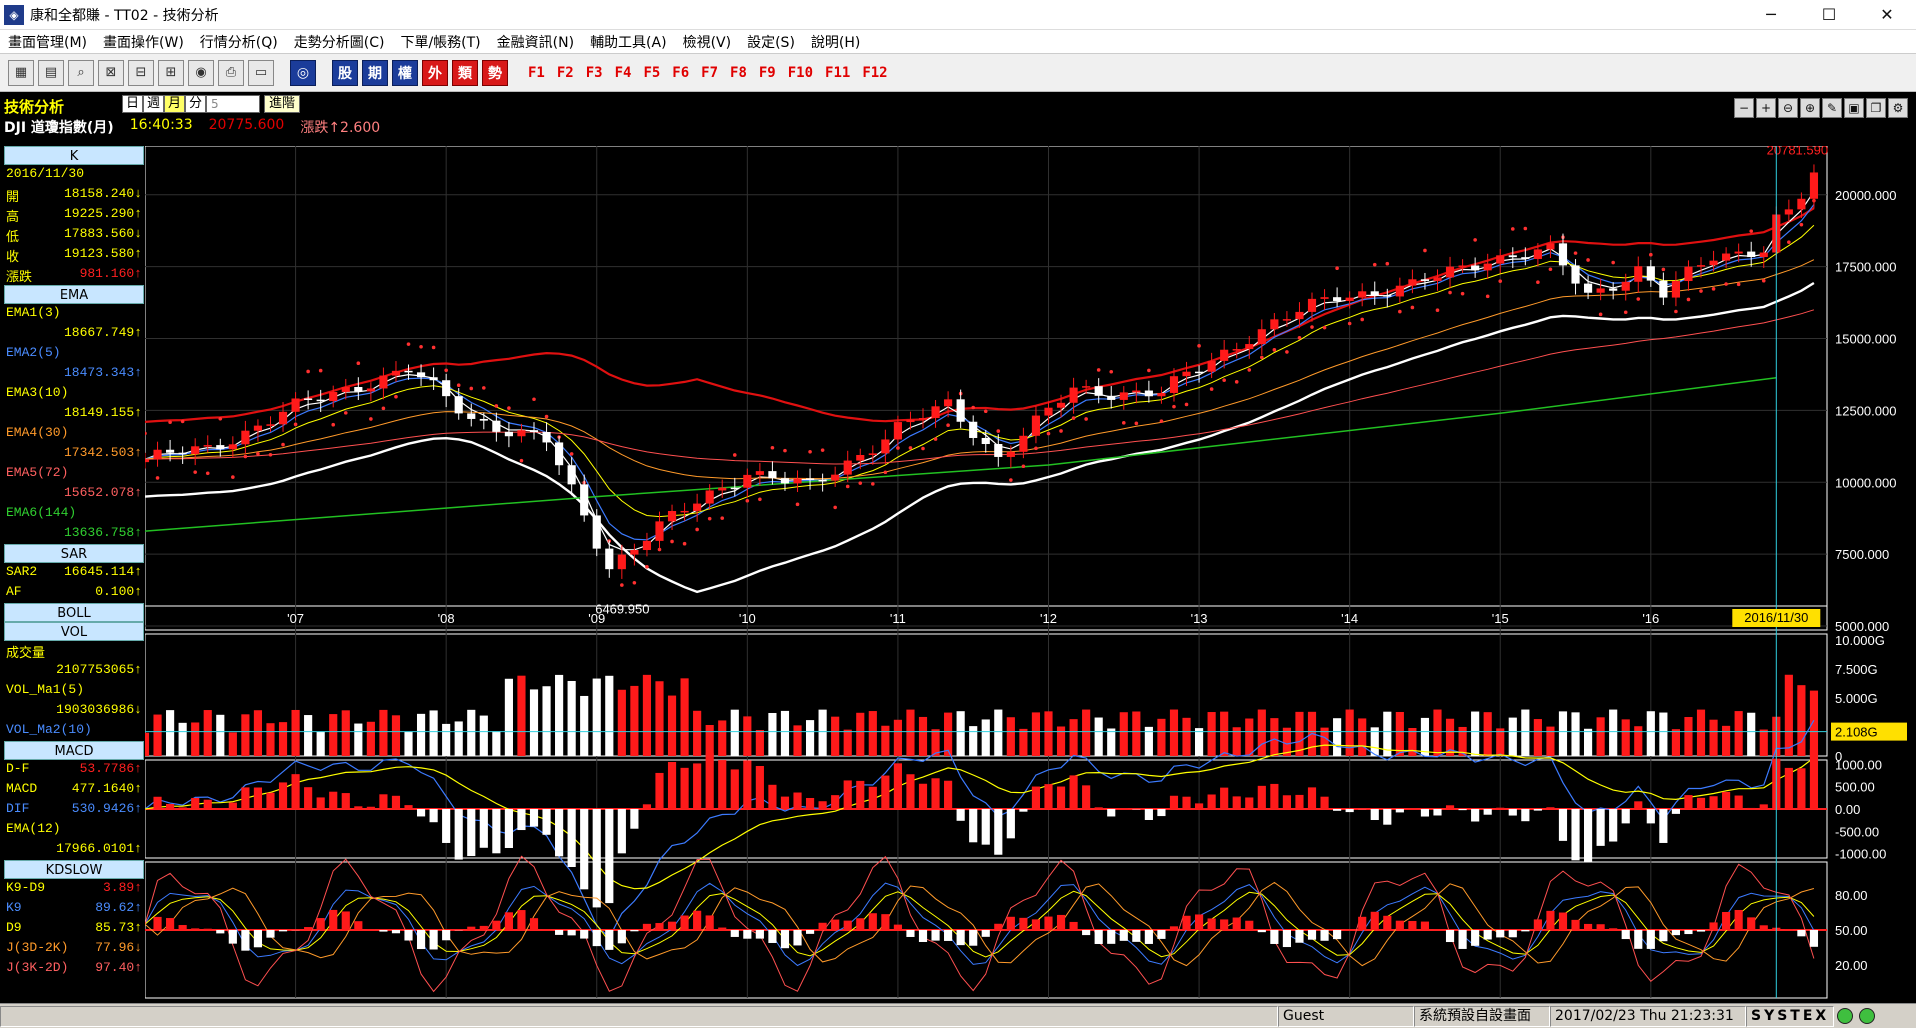 The width and height of the screenshot is (1916, 1028). Describe the element at coordinates (238, 42) in the screenshot. I see `menu-quote-analysis: 行情分析(Q)` at that location.